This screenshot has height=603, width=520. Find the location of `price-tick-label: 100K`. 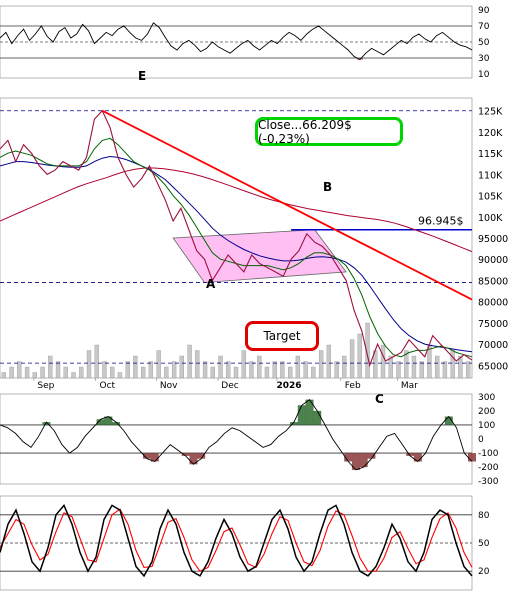

price-tick-label: 100K is located at coordinates (490, 218).